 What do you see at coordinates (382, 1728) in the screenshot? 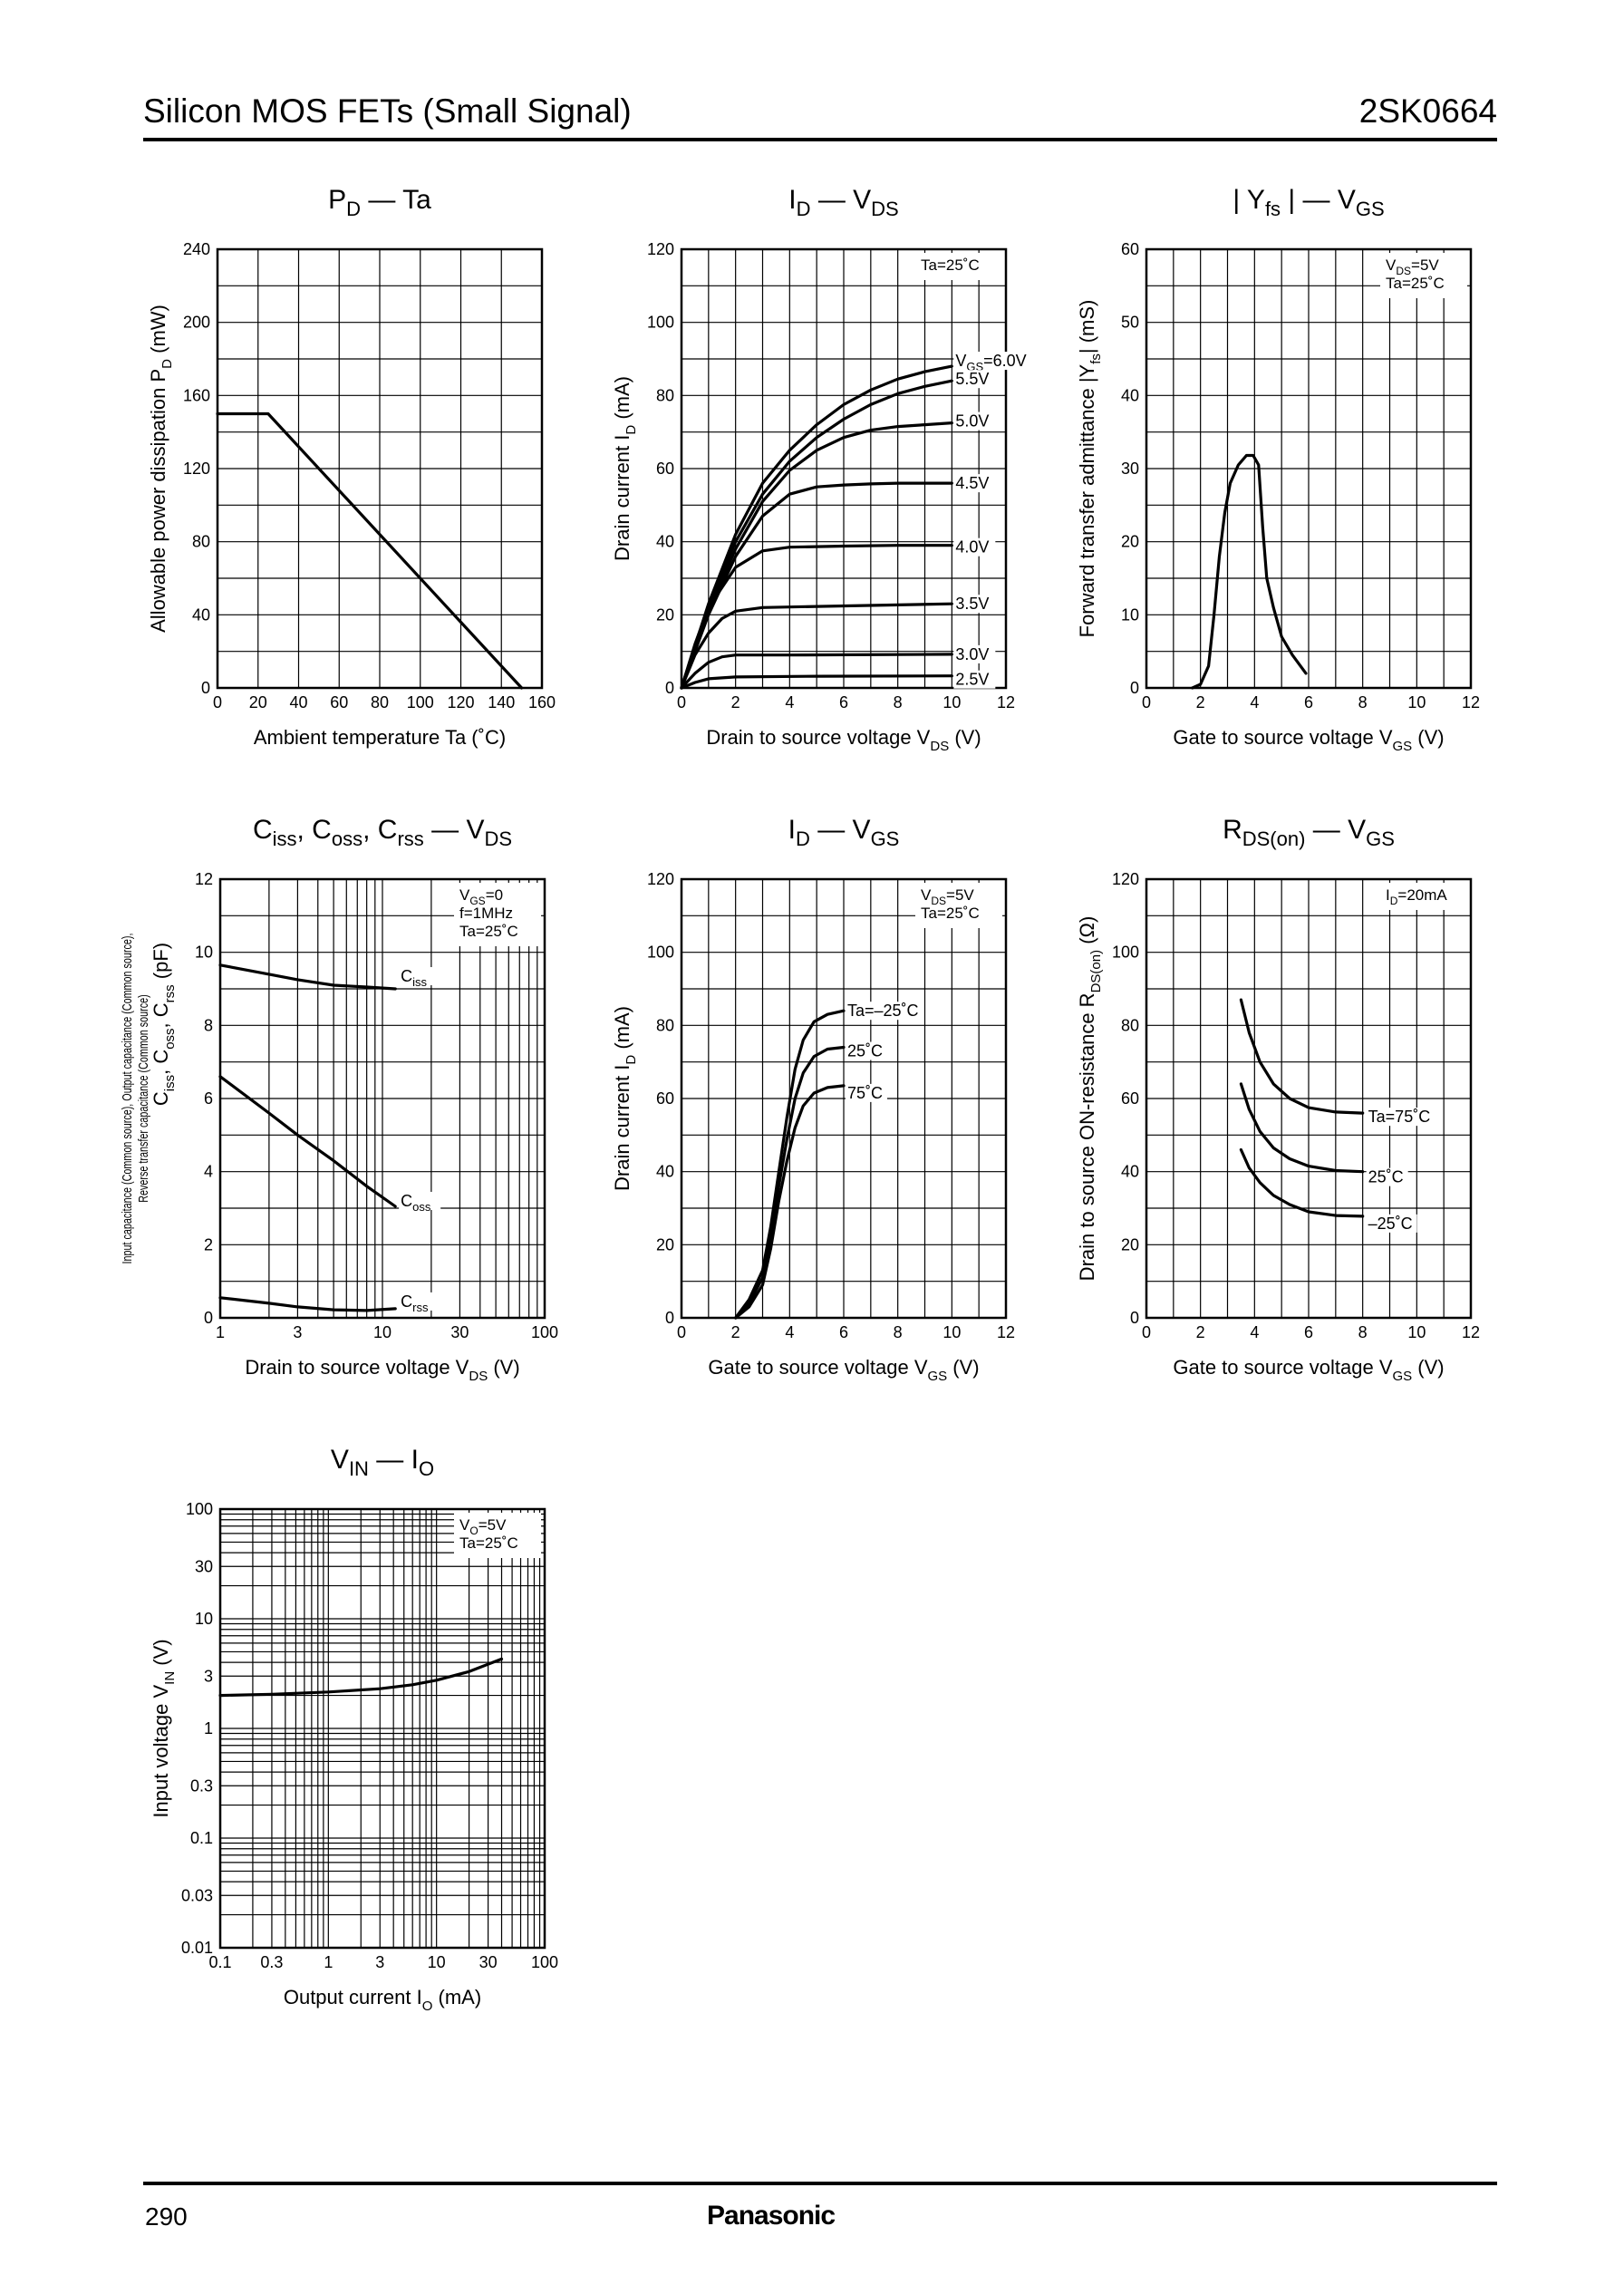
I see `grid` at bounding box center [382, 1728].